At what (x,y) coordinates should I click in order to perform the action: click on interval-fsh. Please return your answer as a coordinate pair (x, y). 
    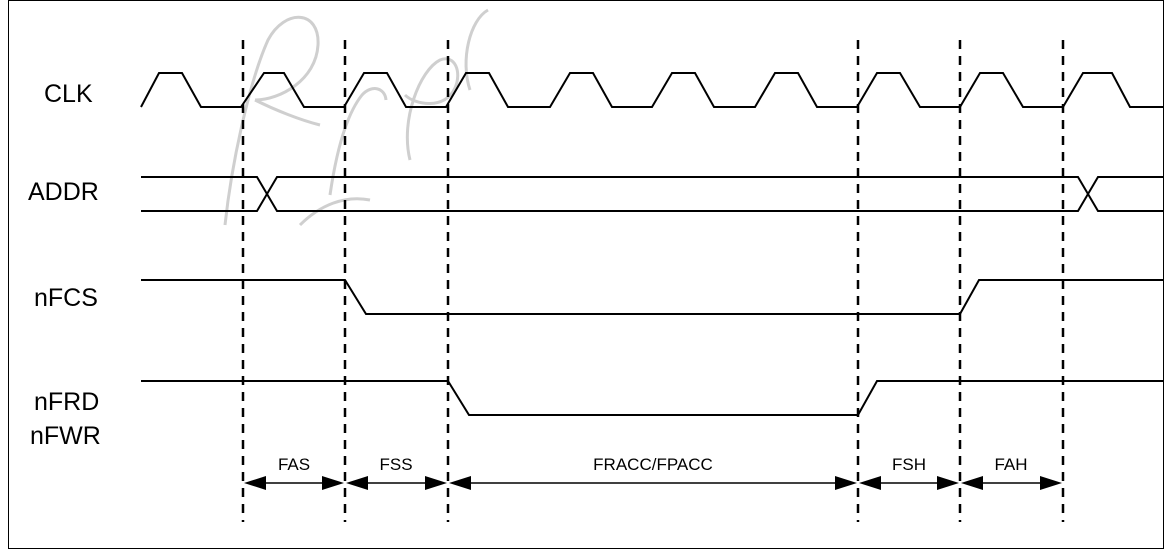
    Looking at the image, I should click on (909, 483).